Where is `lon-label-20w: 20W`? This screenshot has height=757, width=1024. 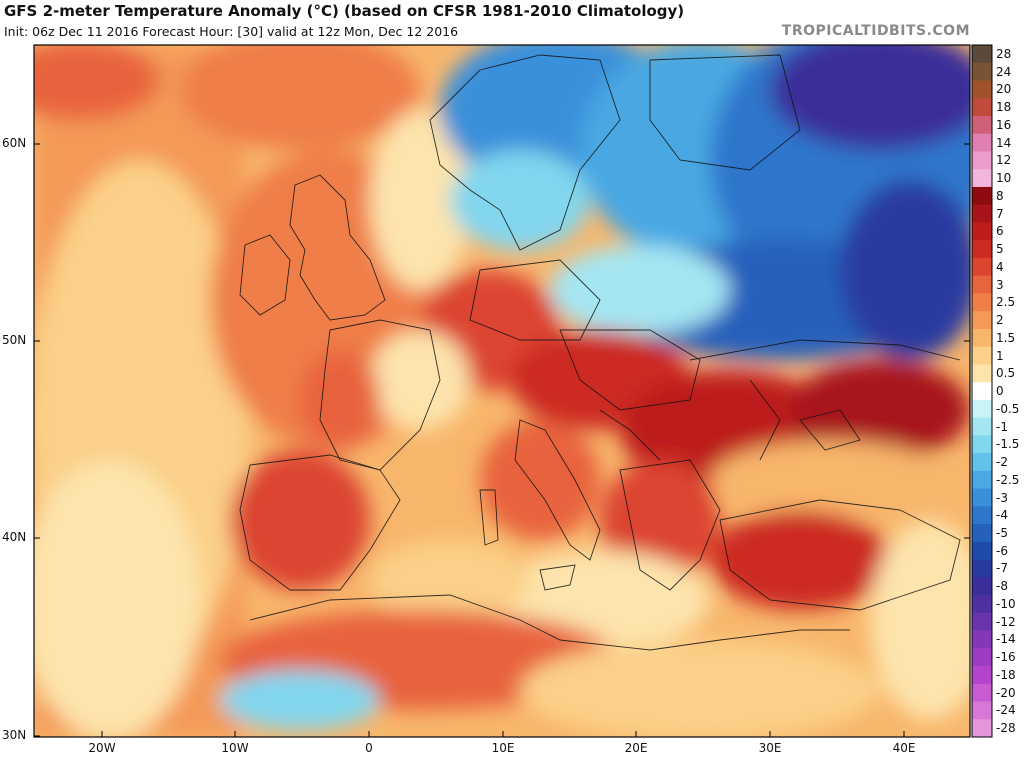
lon-label-20w: 20W is located at coordinates (102, 748).